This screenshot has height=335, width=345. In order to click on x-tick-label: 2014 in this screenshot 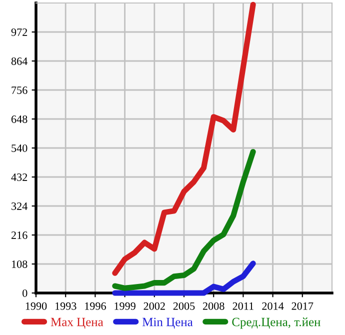, I will do `click(273, 306)`.